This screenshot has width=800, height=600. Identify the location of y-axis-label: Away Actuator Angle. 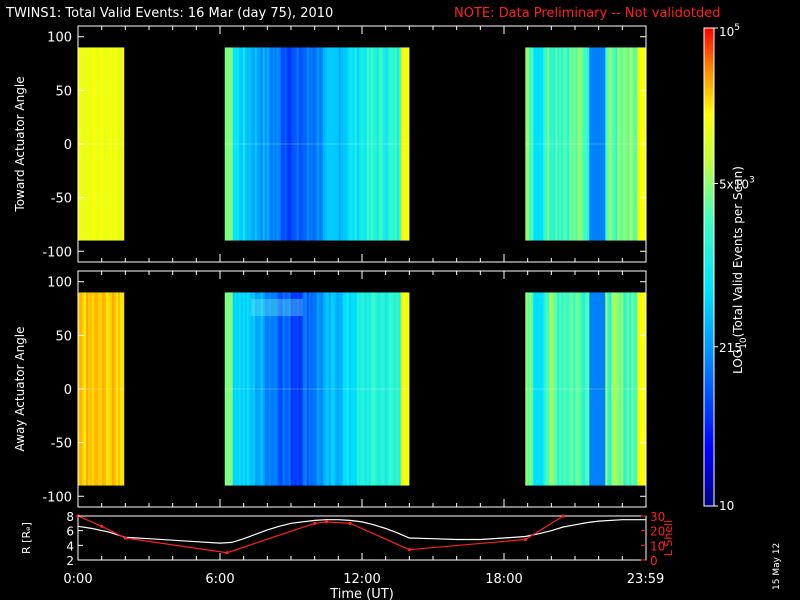
(20, 388).